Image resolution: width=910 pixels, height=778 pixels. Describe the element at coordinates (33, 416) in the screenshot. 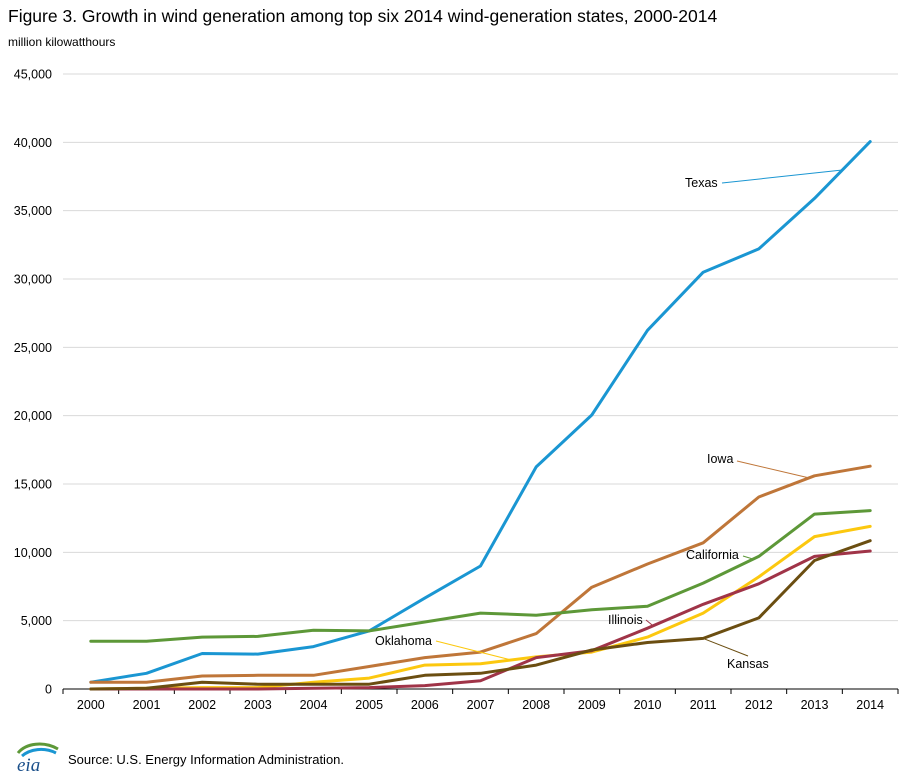

I see `y-tick-label: 20,000` at that location.